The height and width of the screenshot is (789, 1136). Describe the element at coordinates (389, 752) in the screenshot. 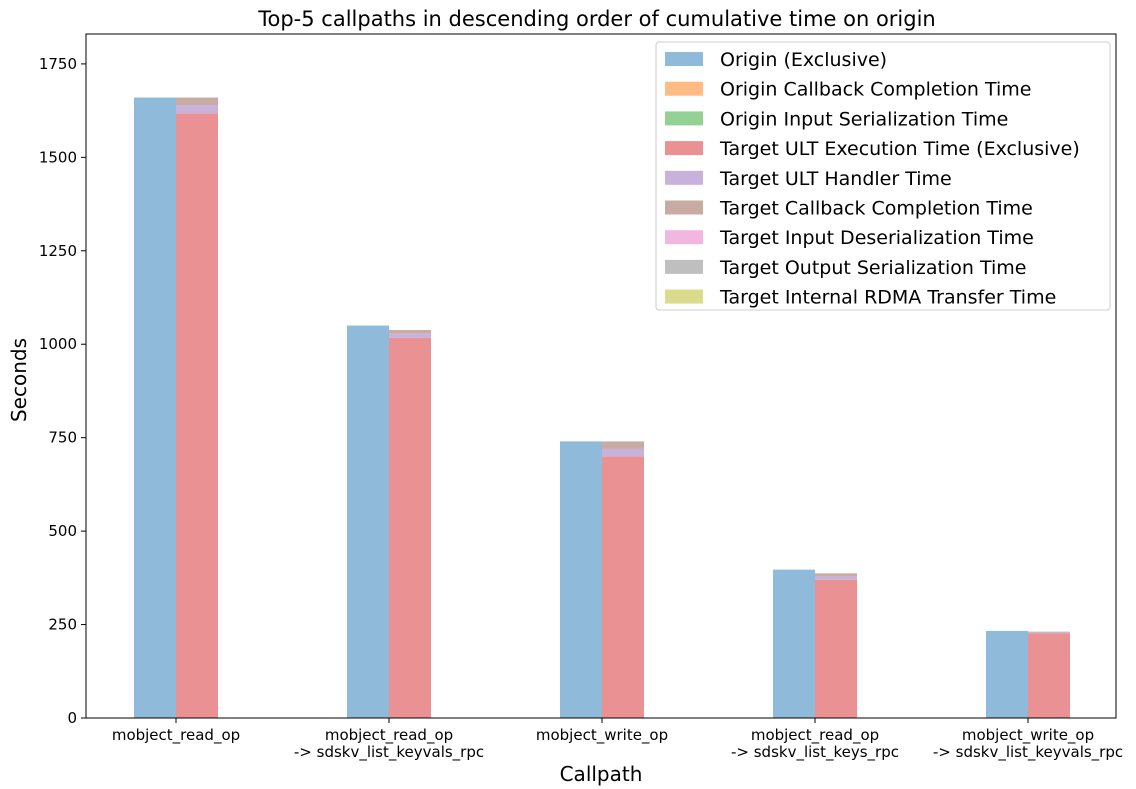

I see `x-tick-label-1-1: -> sdskv_list_keyvals_rpc` at that location.